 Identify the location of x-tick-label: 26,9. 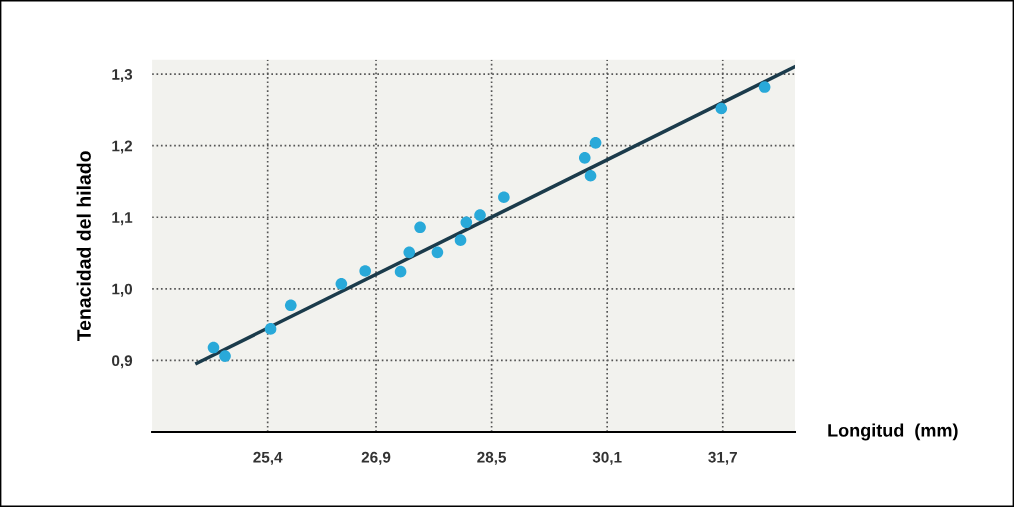
(376, 458).